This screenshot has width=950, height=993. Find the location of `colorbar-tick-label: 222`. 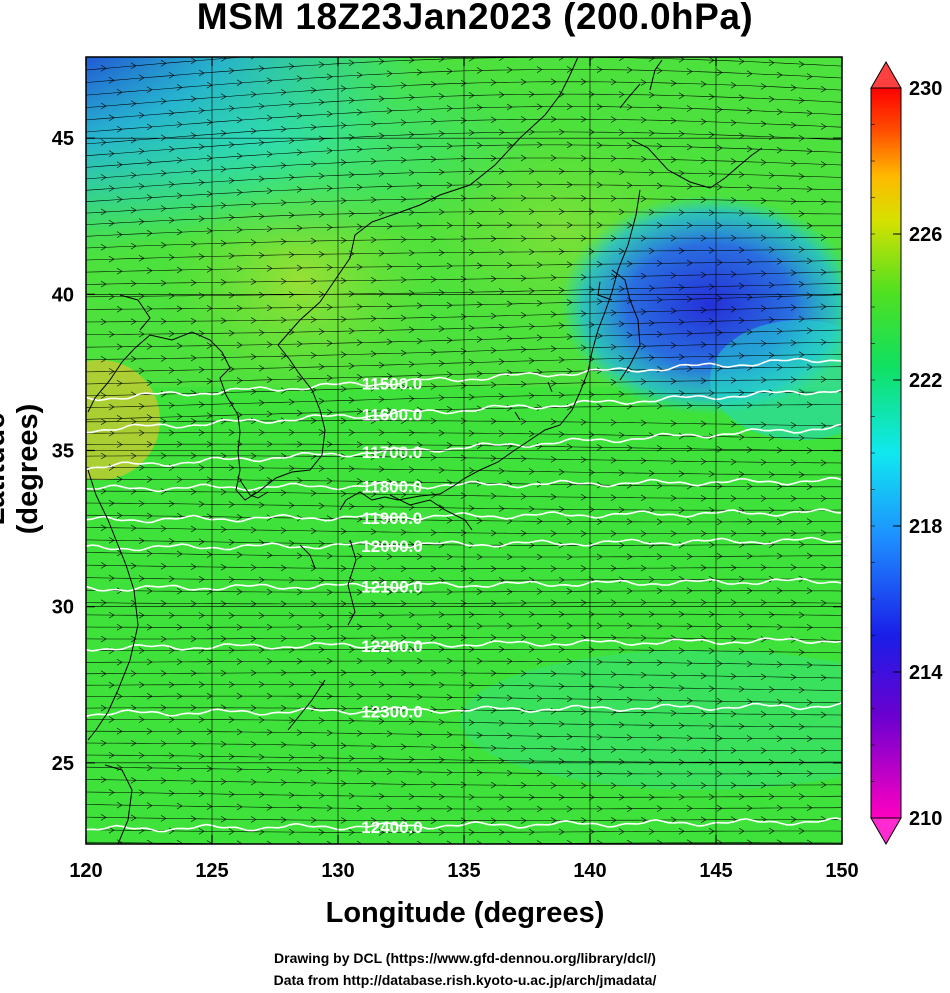

colorbar-tick-label: 222 is located at coordinates (925, 381).